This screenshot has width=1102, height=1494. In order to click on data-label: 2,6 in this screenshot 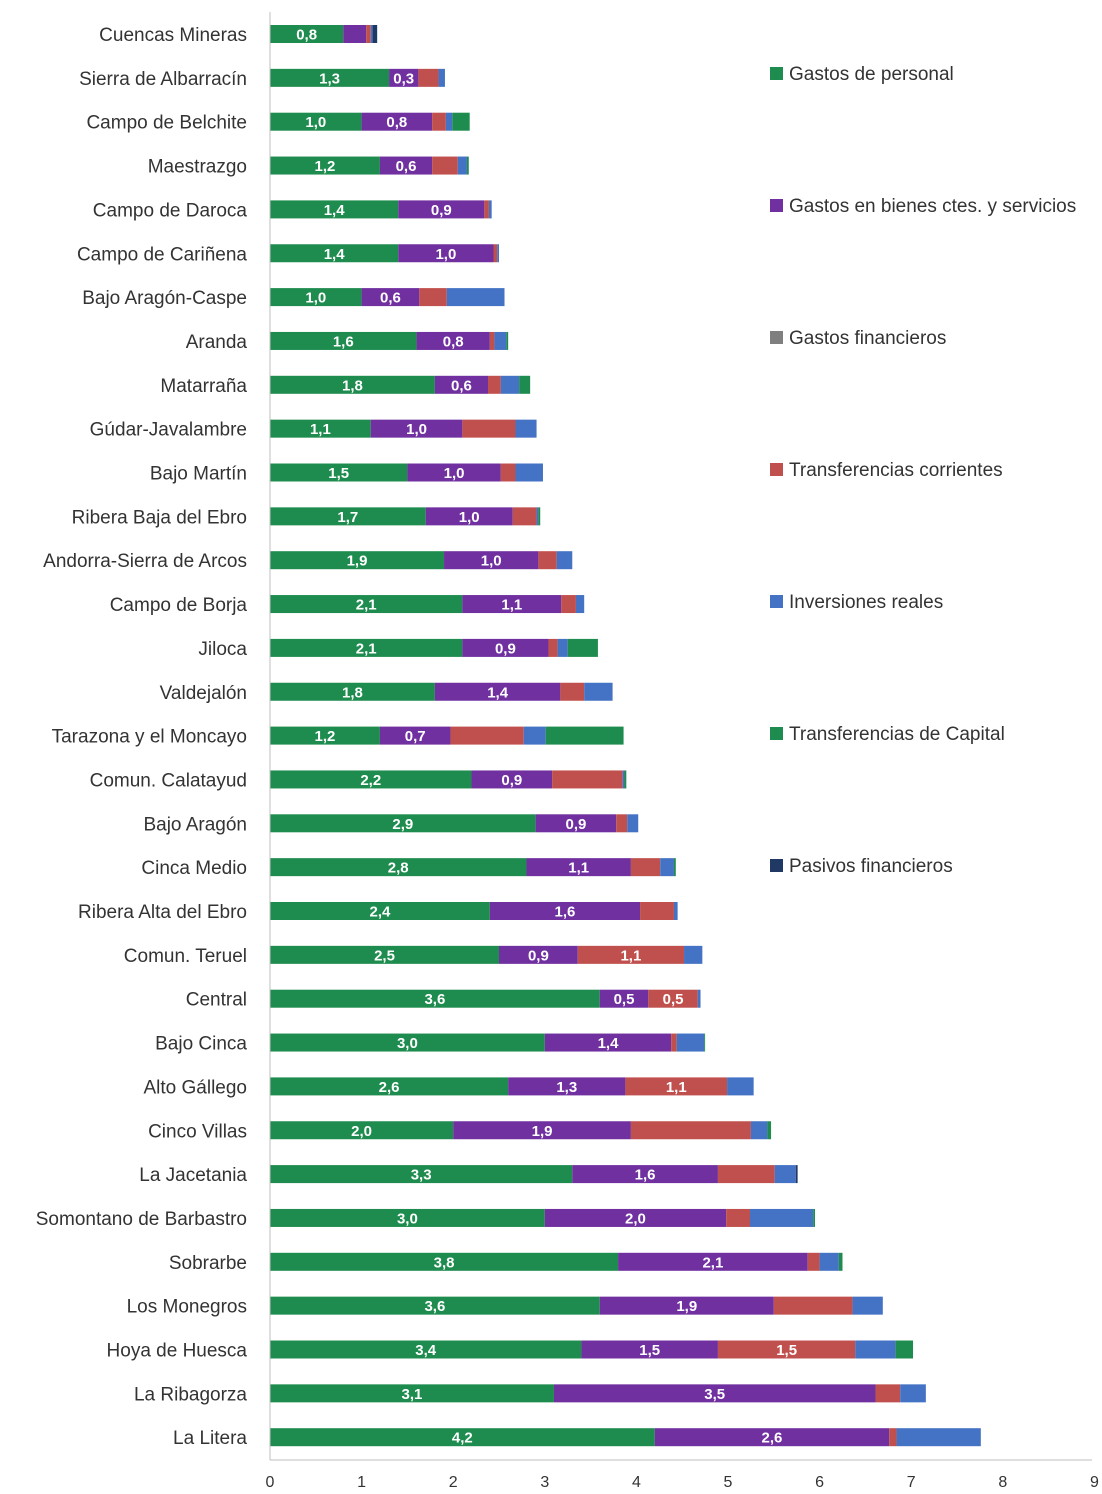, I will do `click(389, 1087)`.